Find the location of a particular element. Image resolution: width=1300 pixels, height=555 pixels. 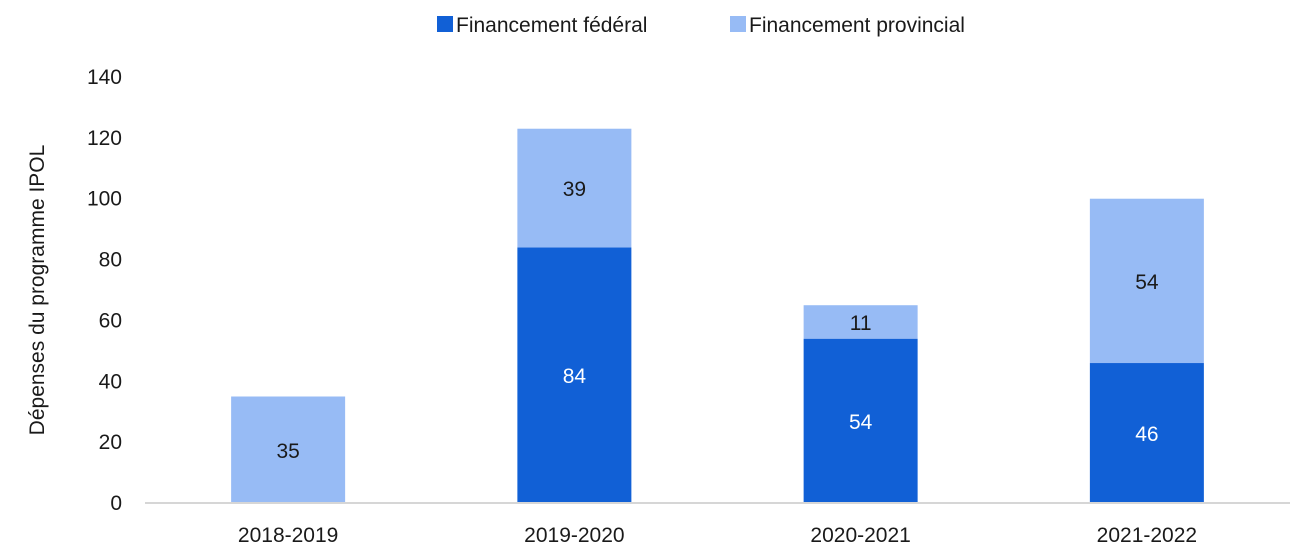

data-label: 35 is located at coordinates (287, 451).